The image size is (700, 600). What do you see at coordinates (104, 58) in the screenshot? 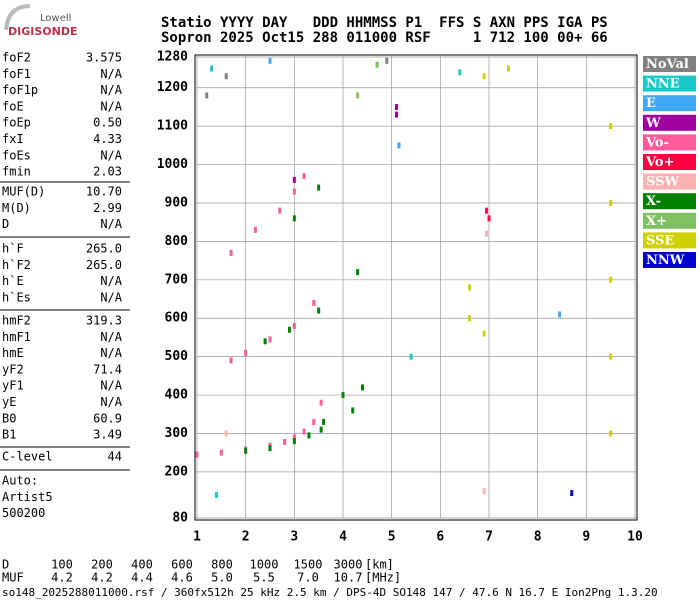
I see `param-value: 3.575` at bounding box center [104, 58].